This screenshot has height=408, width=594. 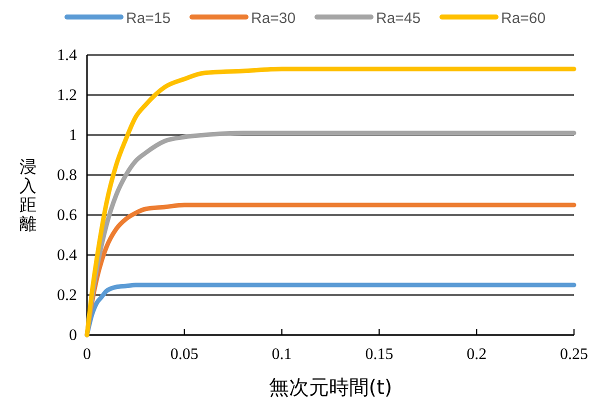 What do you see at coordinates (282, 354) in the screenshot?
I see `x-tick-label: 0.1` at bounding box center [282, 354].